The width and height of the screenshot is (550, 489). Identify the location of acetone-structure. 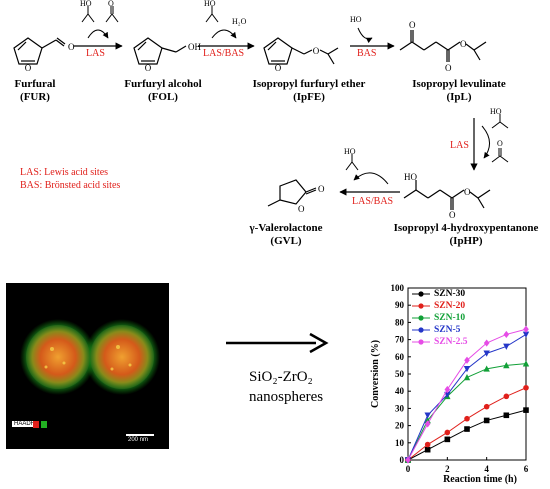
(112, 14).